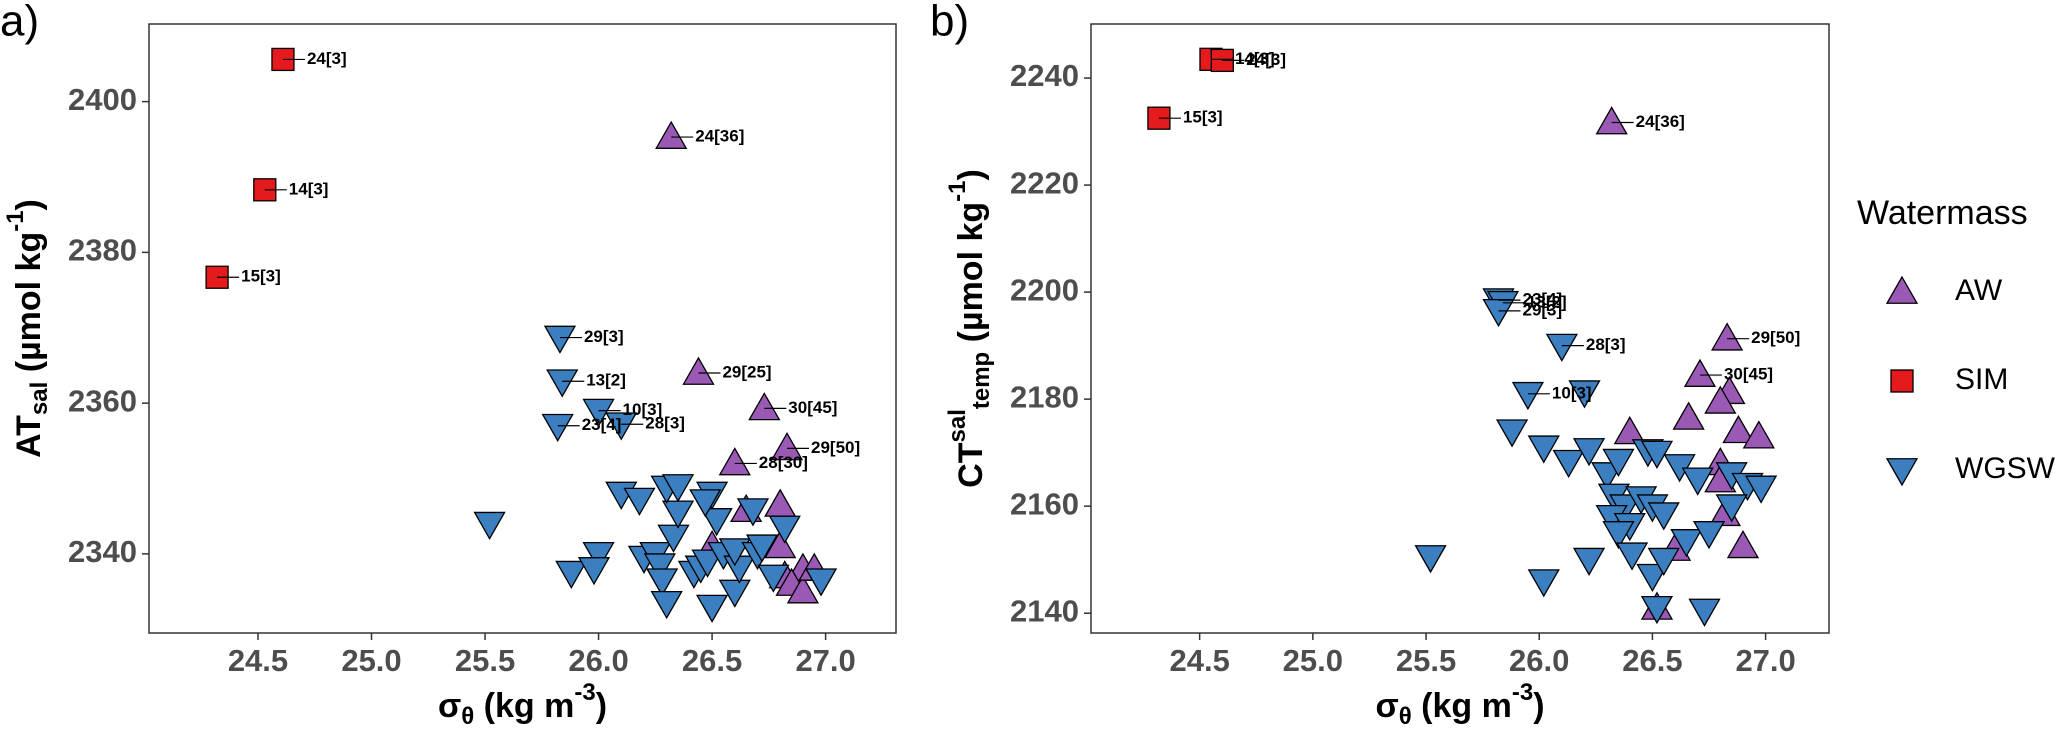 Image resolution: width=2067 pixels, height=731 pixels. What do you see at coordinates (1405, 716) in the screenshot?
I see `axis-title-part: θ` at bounding box center [1405, 716].